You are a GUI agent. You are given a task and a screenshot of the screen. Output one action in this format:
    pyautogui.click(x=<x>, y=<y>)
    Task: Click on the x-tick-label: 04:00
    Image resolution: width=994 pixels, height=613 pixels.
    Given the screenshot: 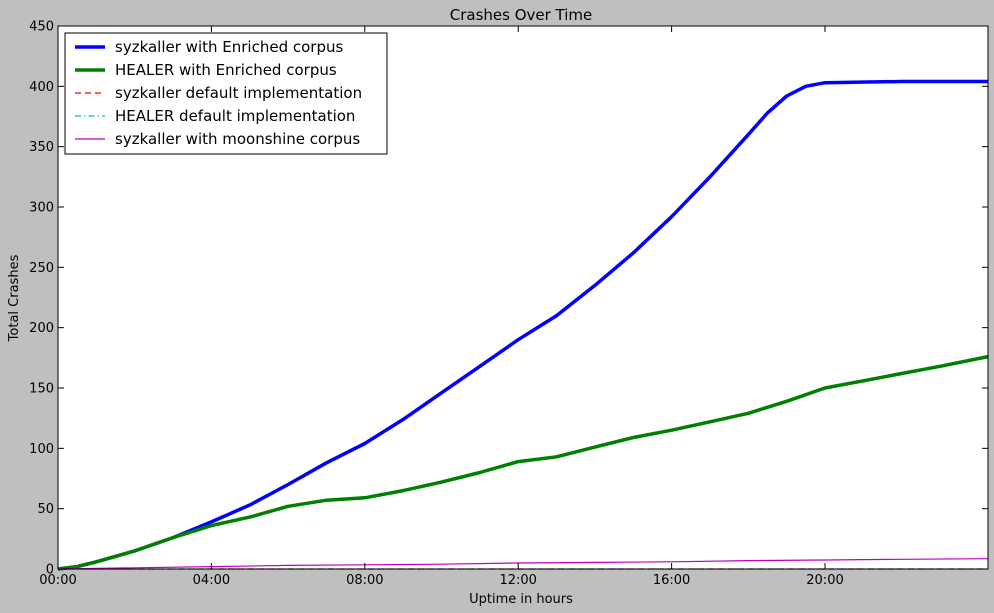 What is the action you would take?
    pyautogui.click(x=211, y=580)
    